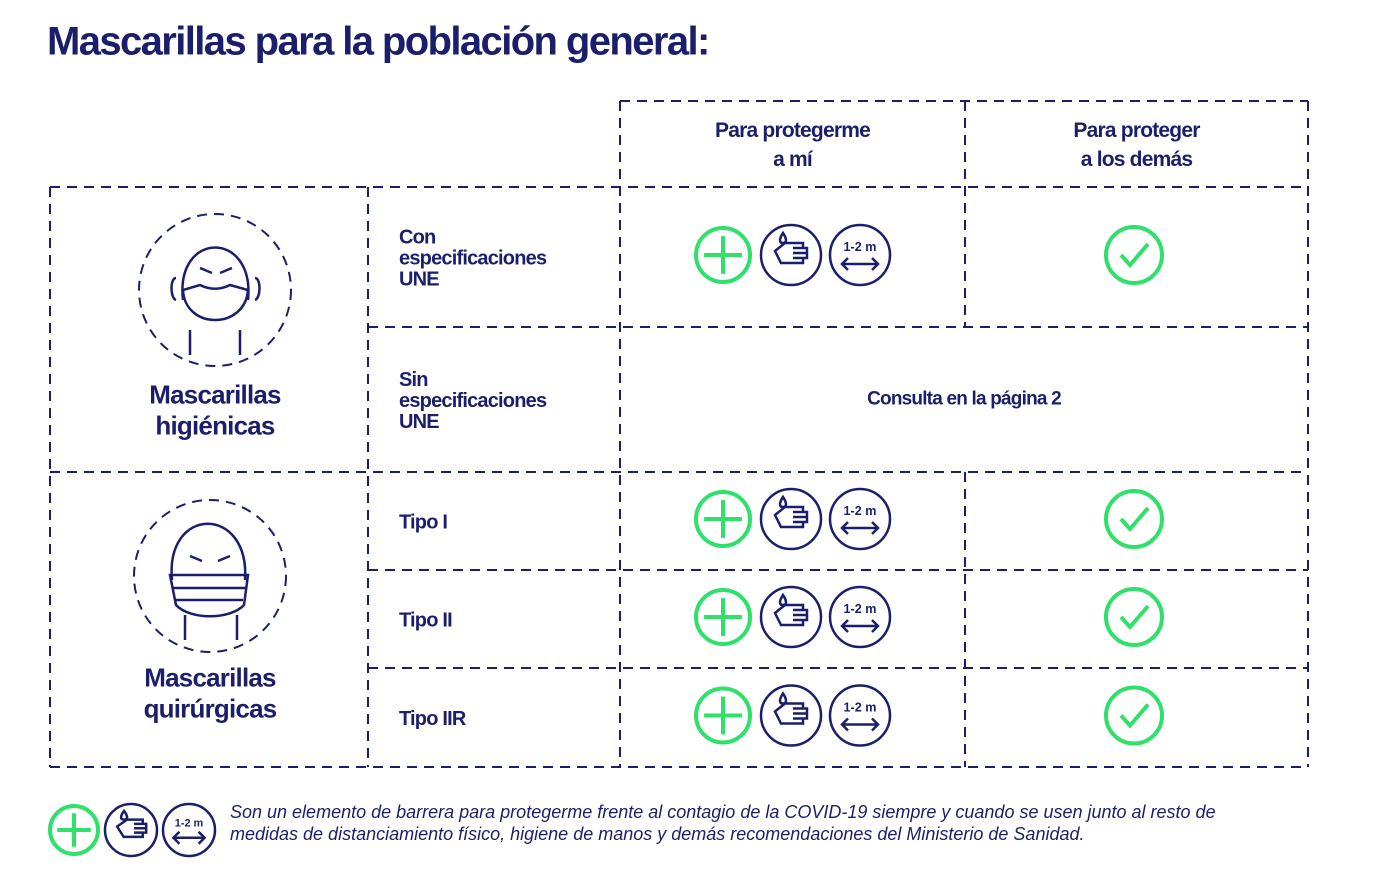  What do you see at coordinates (210, 708) in the screenshot?
I see `group-name: quirúrgicas` at bounding box center [210, 708].